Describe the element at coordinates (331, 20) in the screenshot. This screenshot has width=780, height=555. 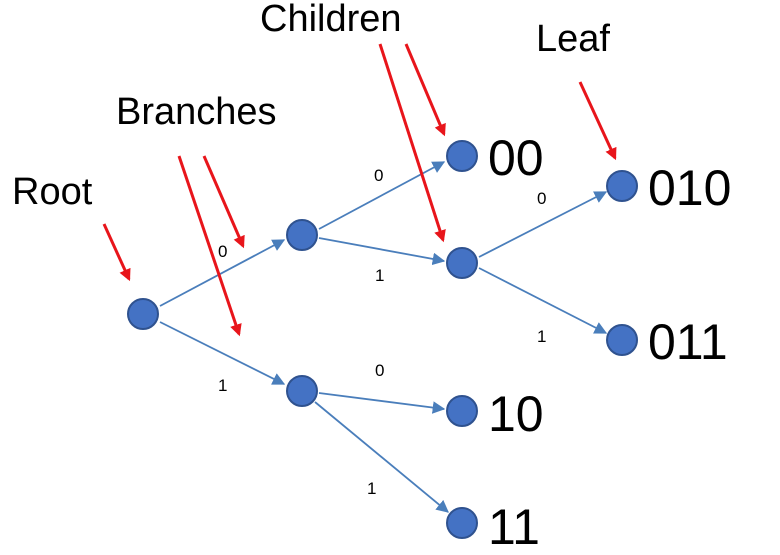
I see `children-callout-label: Children` at that location.